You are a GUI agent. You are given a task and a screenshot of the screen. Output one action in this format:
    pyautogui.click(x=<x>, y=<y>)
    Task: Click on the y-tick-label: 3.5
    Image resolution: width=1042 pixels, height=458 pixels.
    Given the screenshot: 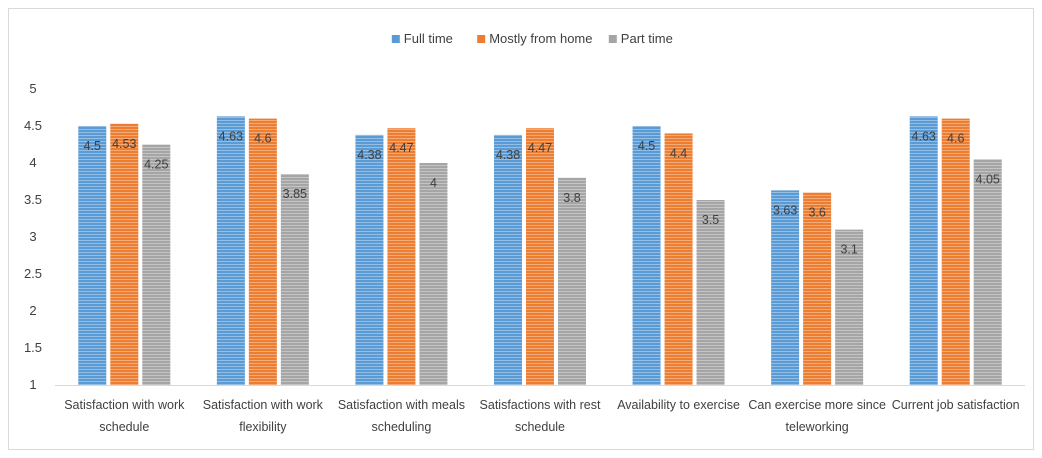 What is the action you would take?
    pyautogui.click(x=33, y=199)
    